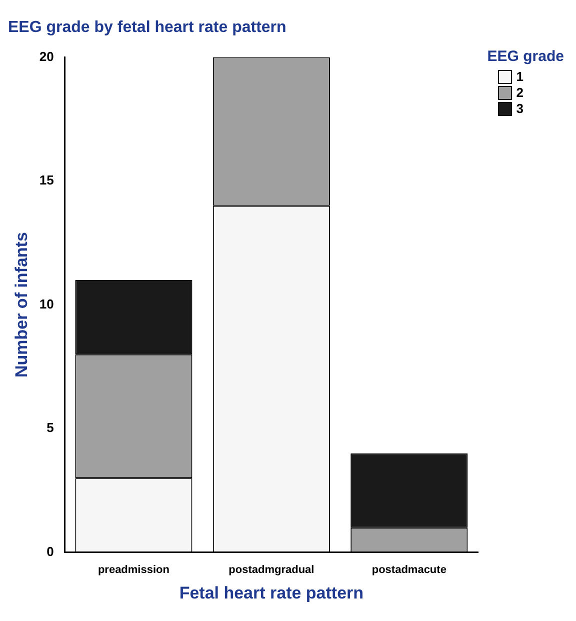 Image resolution: width=576 pixels, height=621 pixels. What do you see at coordinates (271, 592) in the screenshot?
I see `x-axis-title: Fetal heart rate pattern` at bounding box center [271, 592].